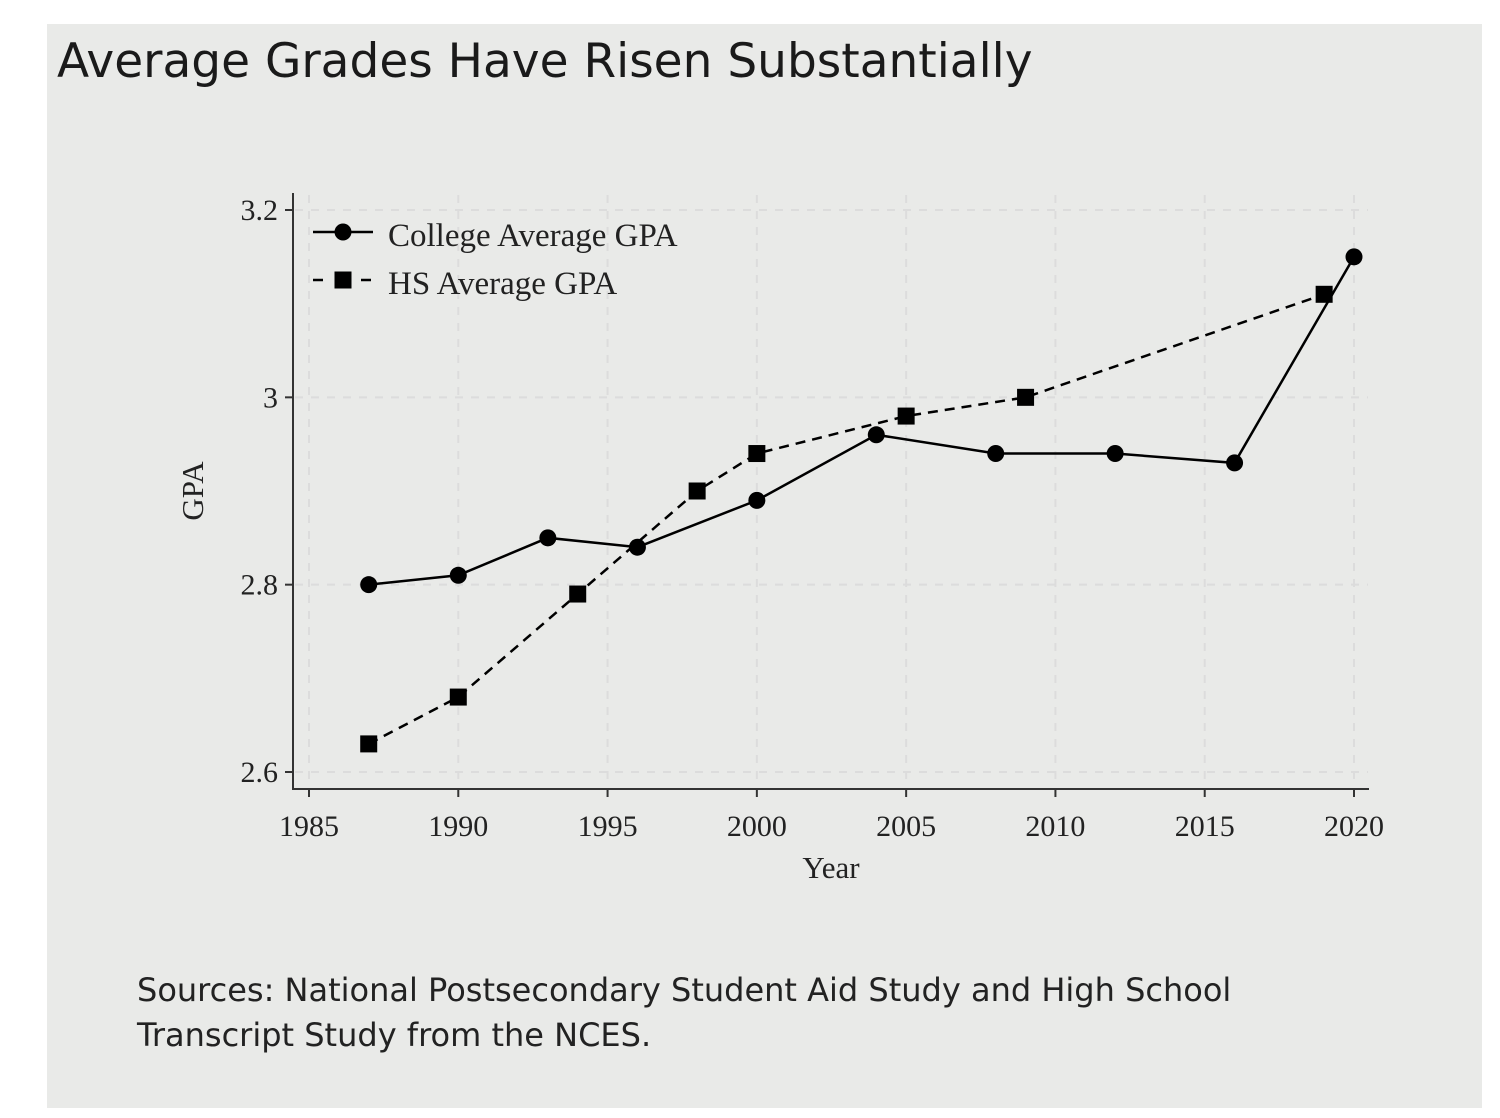 The width and height of the screenshot is (1500, 1118). I want to click on y-tick-label: 3, so click(270, 397).